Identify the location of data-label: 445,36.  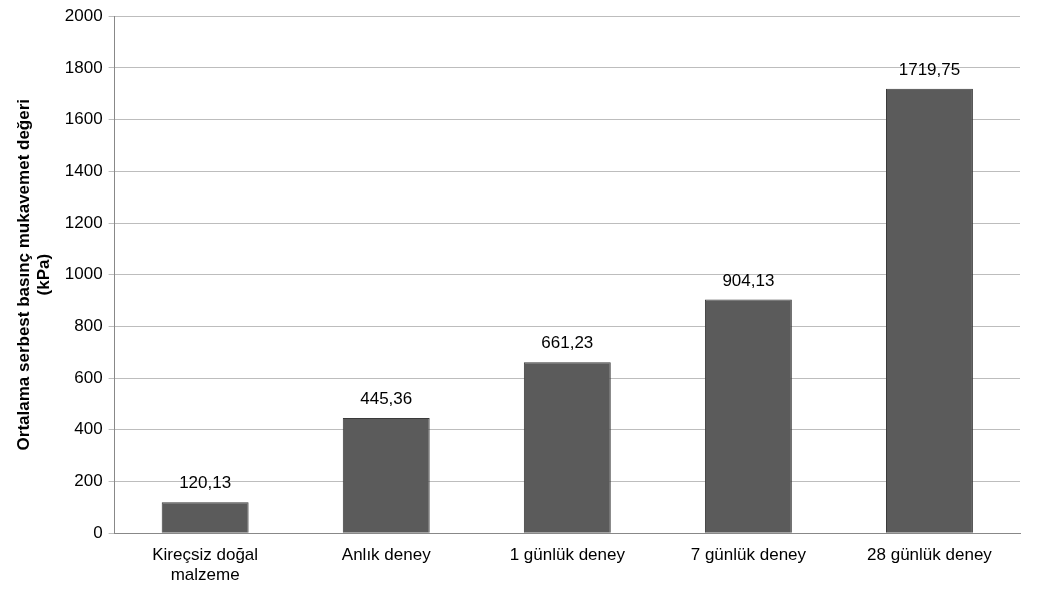
(386, 399).